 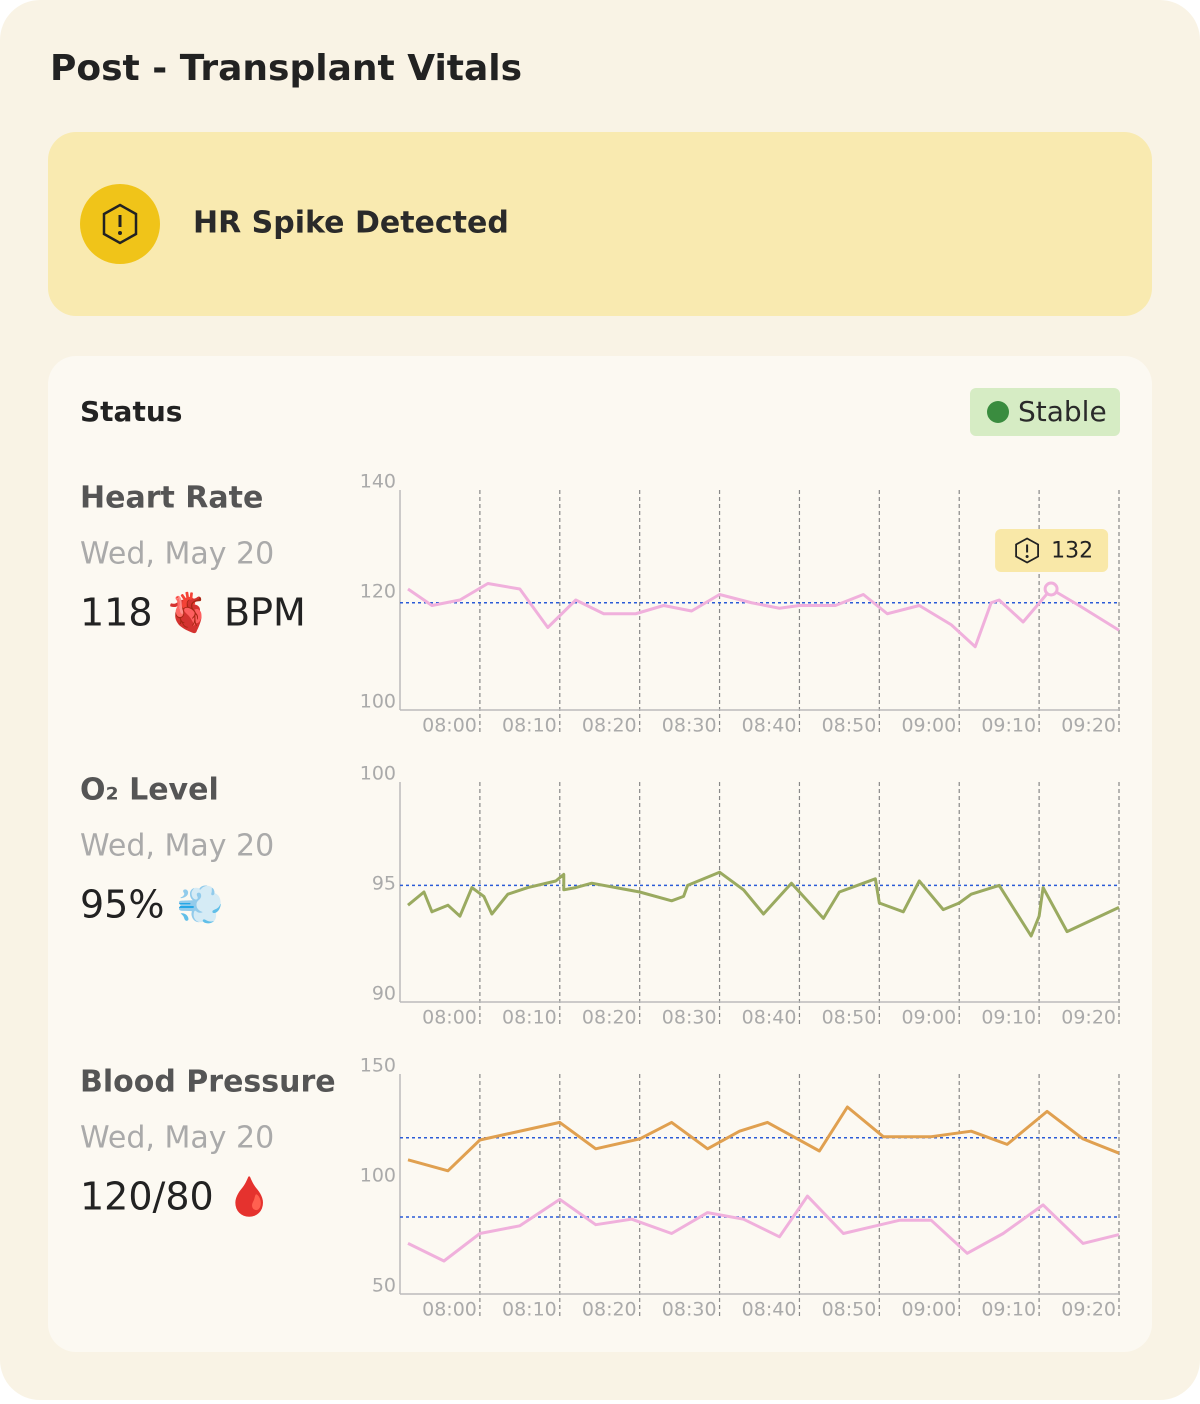 What do you see at coordinates (120, 233) in the screenshot?
I see `alert-icon-dot` at bounding box center [120, 233].